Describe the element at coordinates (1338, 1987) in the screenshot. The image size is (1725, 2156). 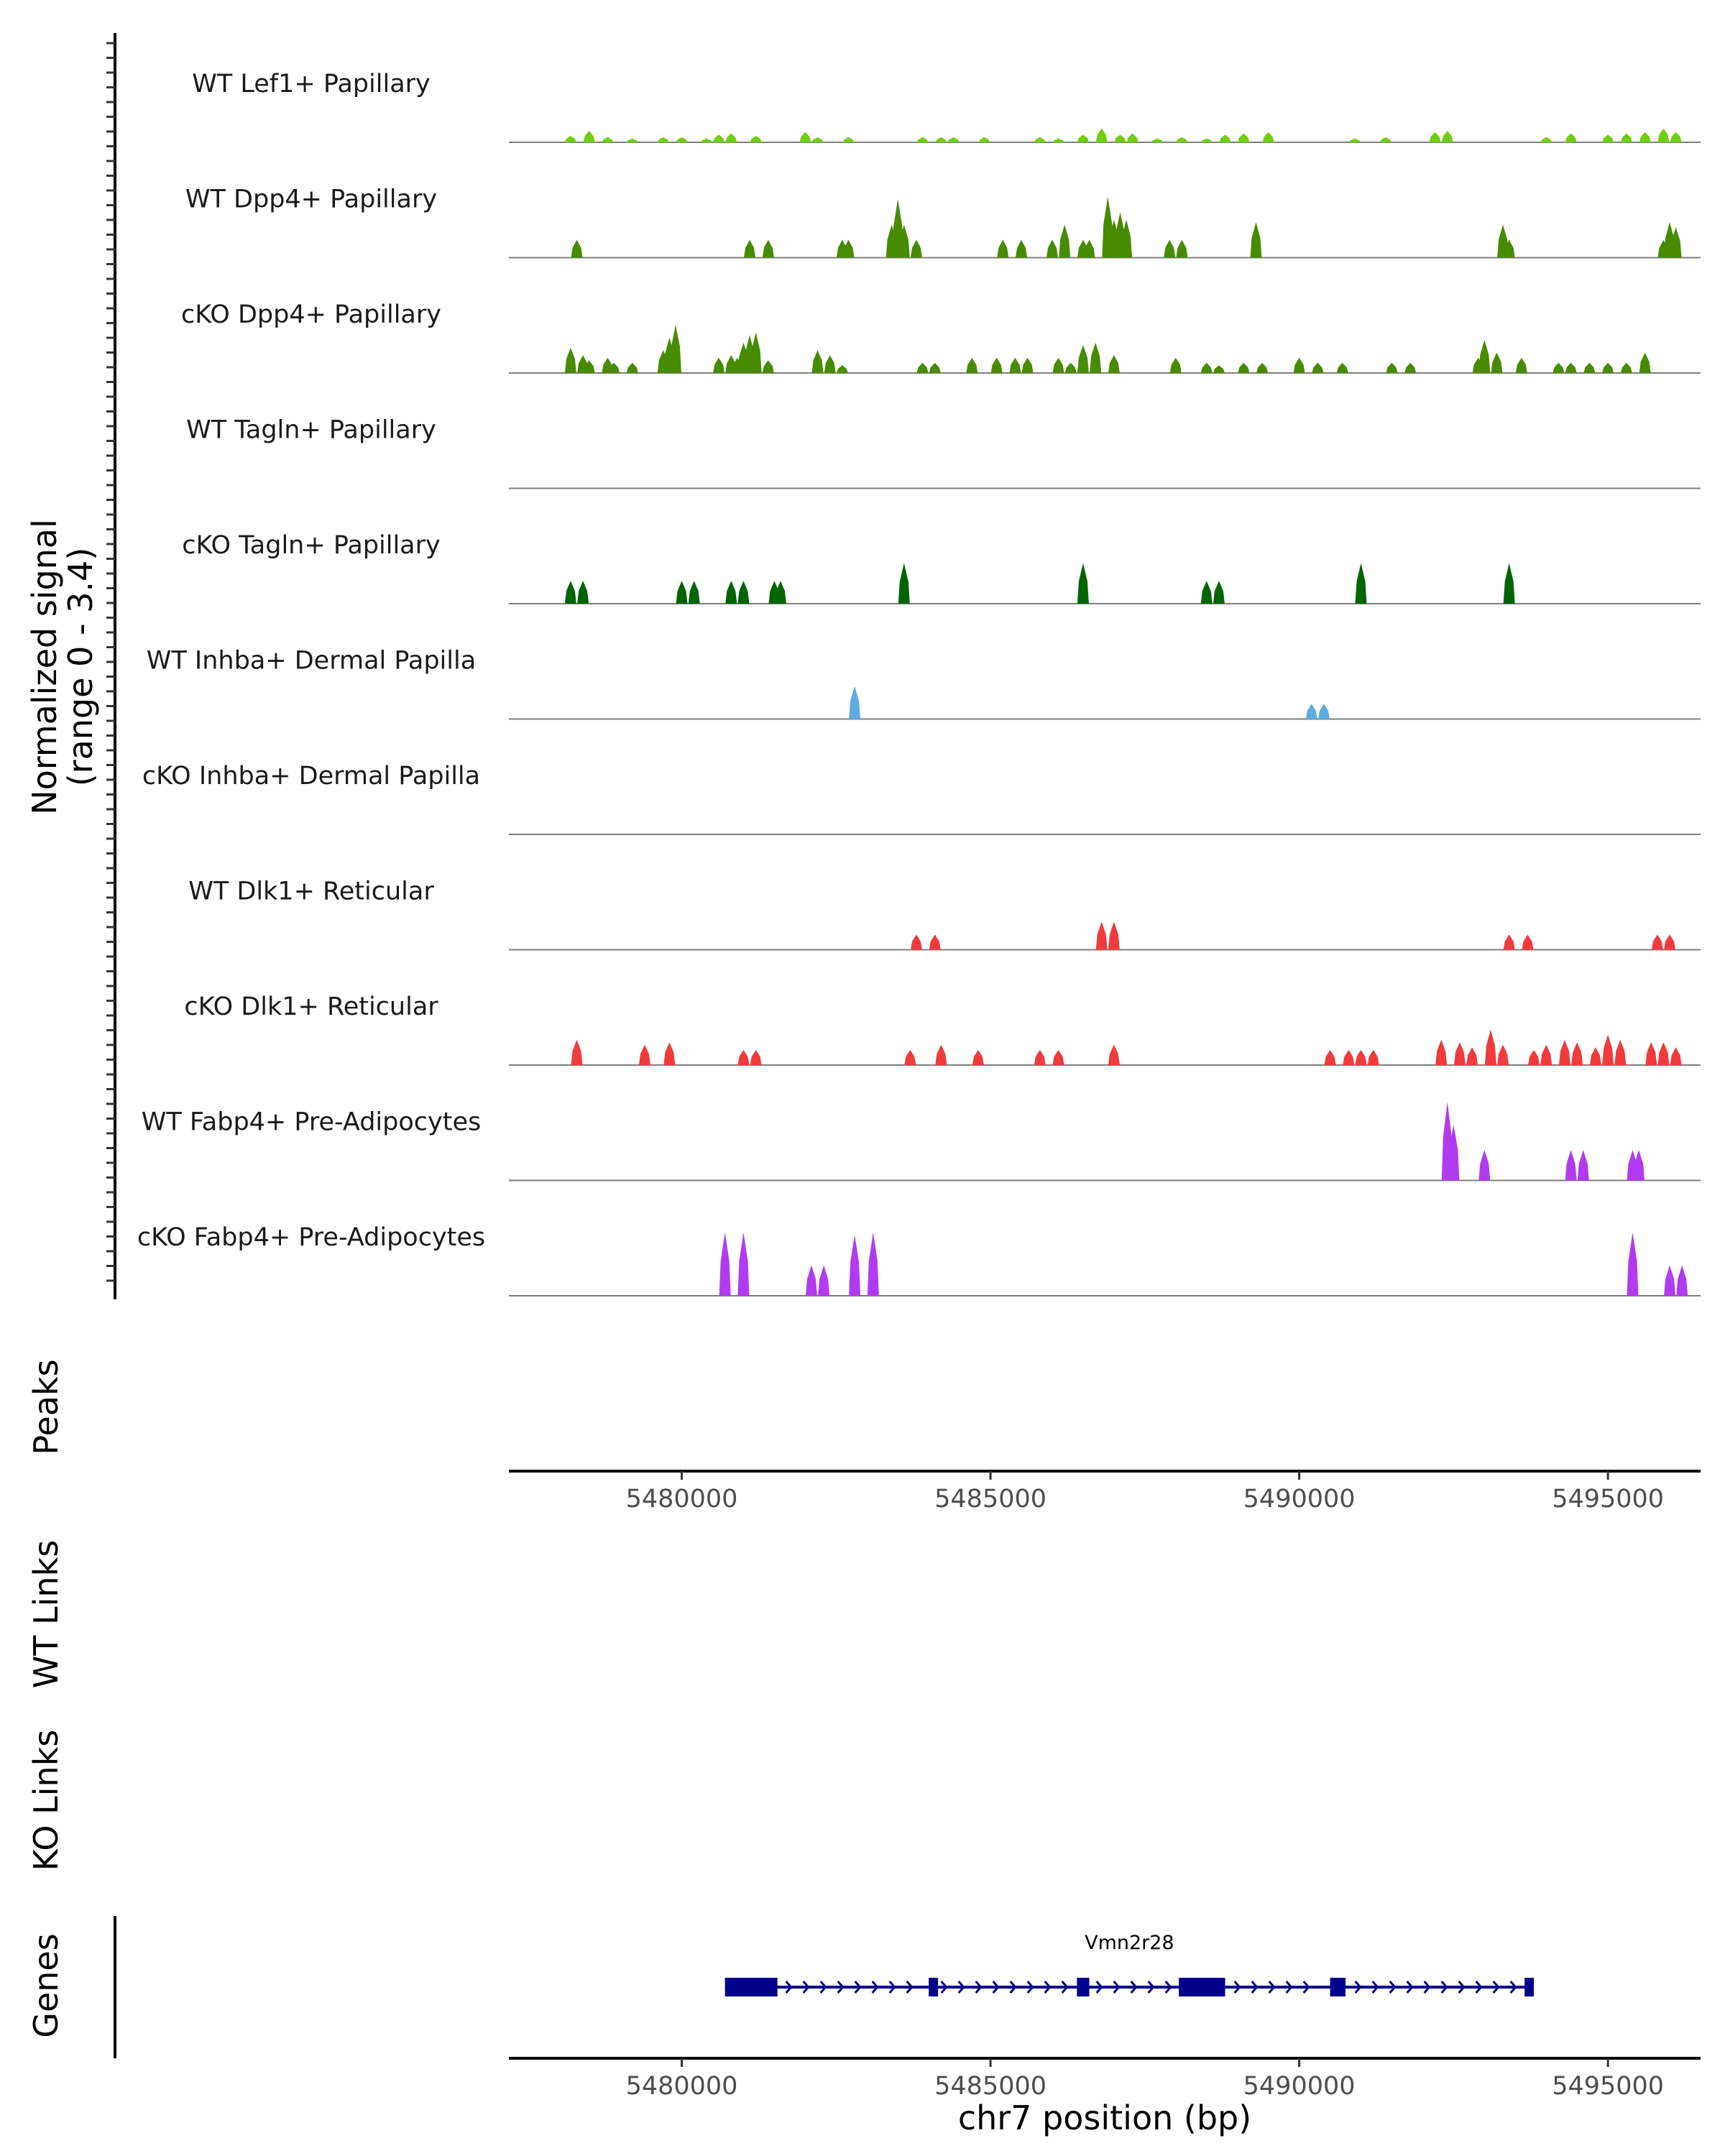
I see `gene-exon` at that location.